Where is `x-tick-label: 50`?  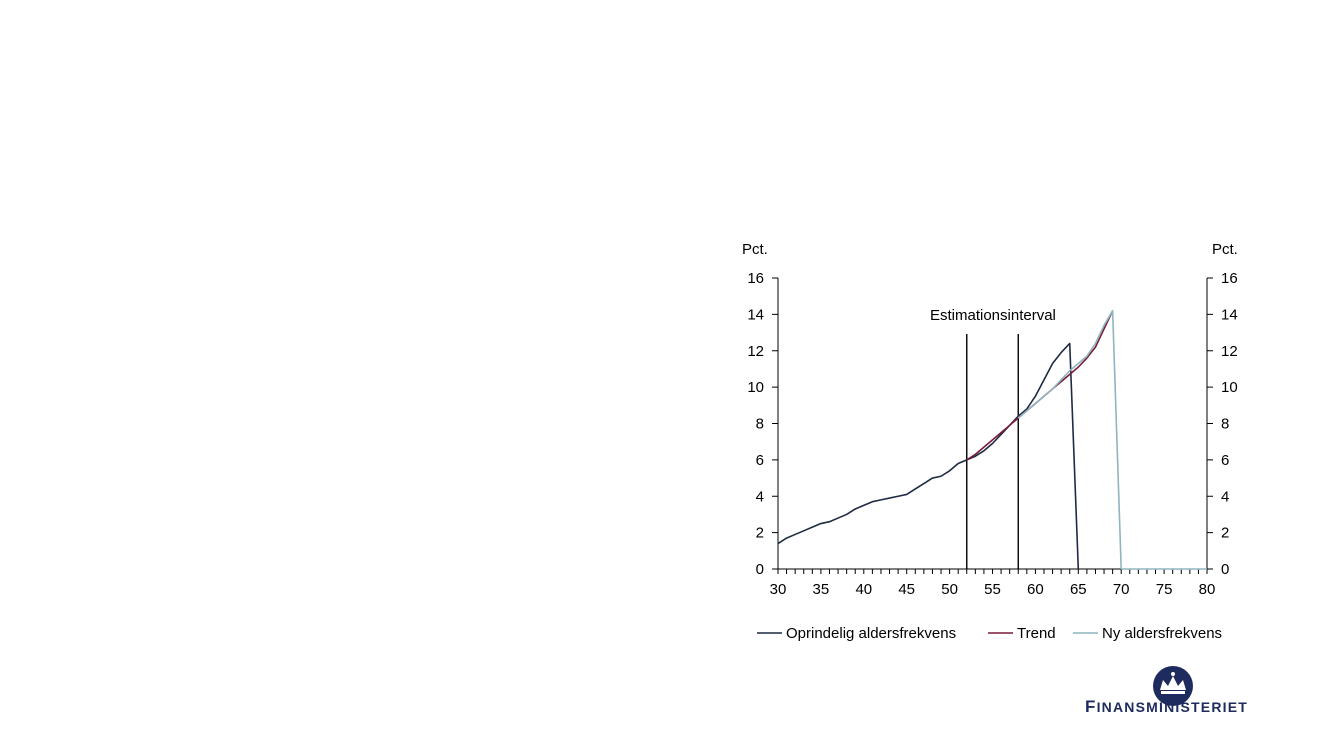 x-tick-label: 50 is located at coordinates (949, 589).